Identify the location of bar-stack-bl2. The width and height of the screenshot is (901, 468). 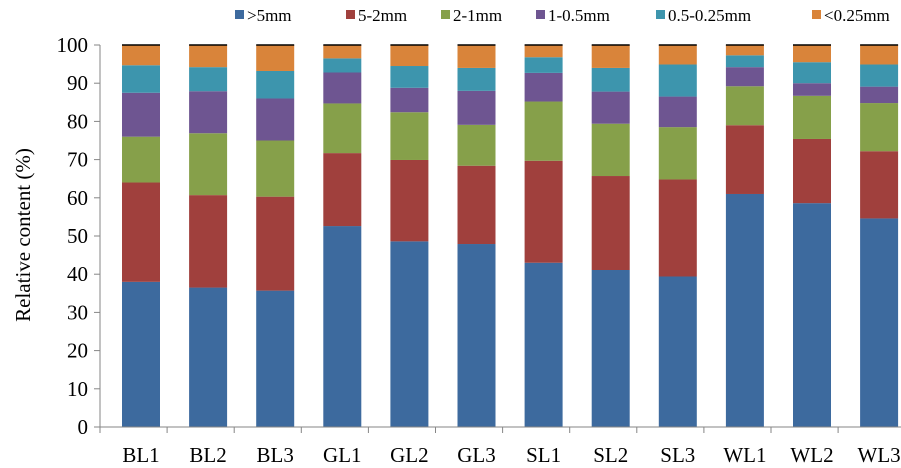
(208, 235).